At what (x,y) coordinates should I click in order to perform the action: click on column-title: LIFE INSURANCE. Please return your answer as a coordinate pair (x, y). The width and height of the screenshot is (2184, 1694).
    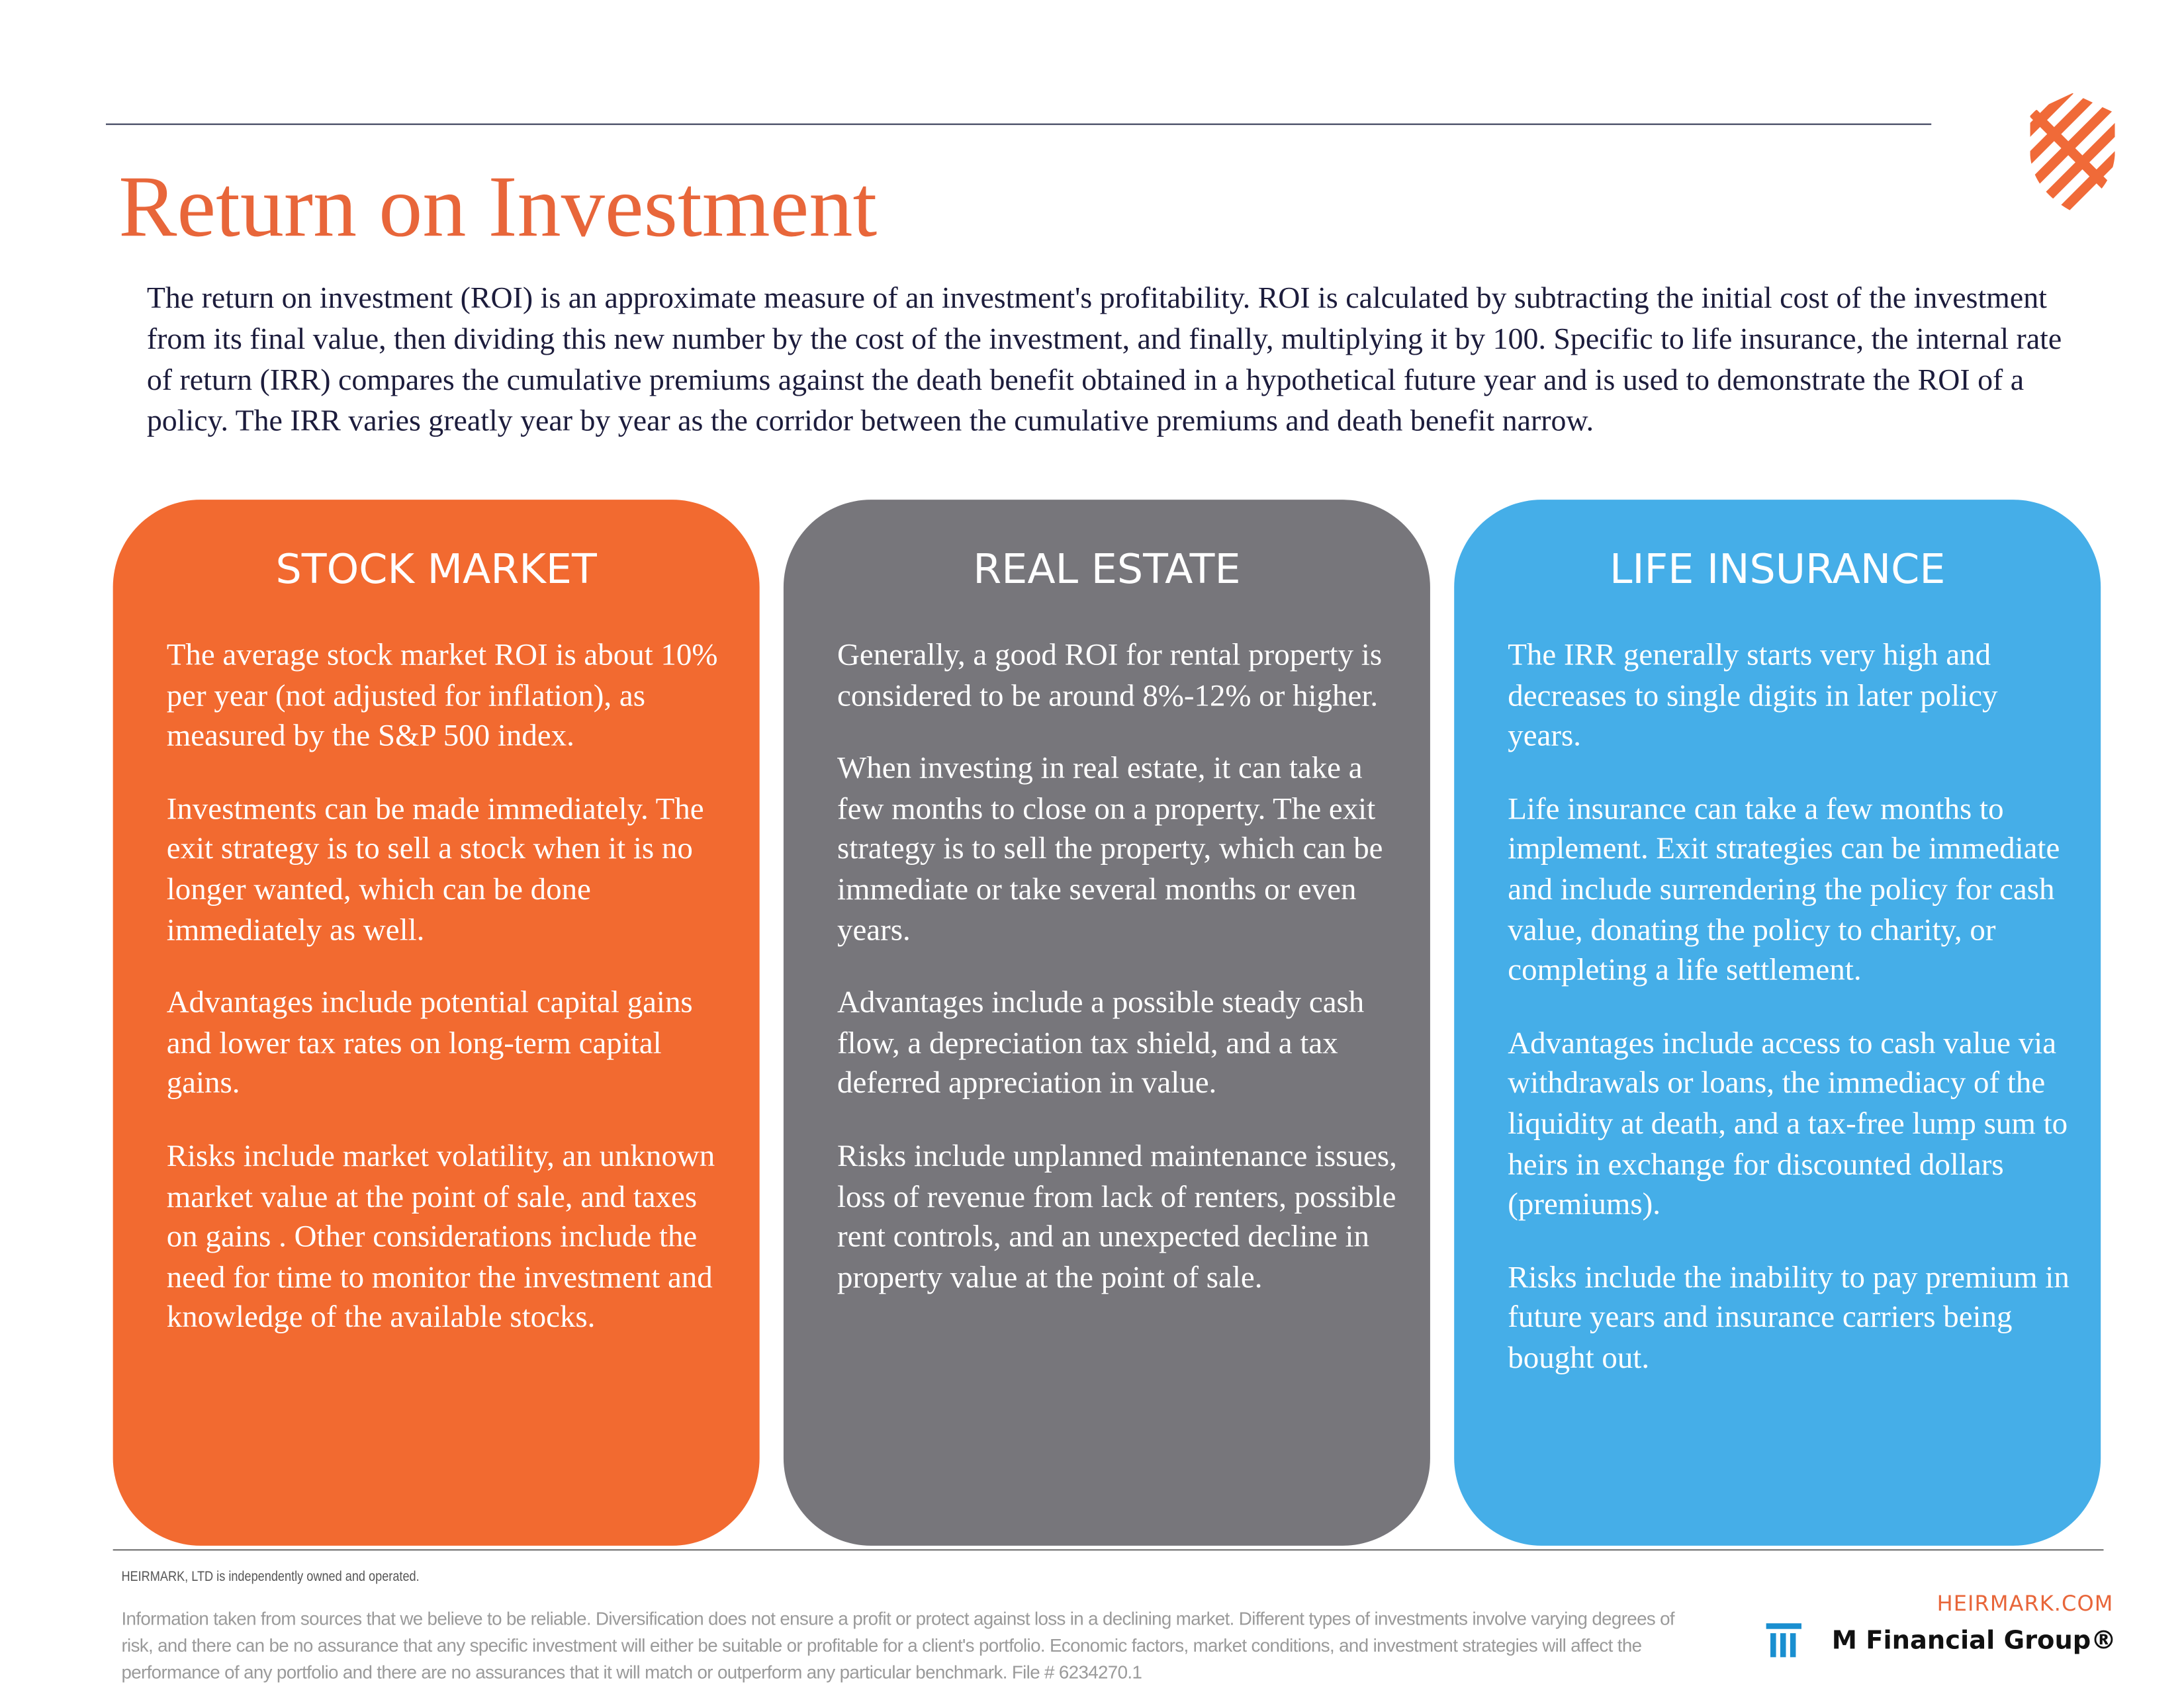
    Looking at the image, I should click on (1777, 569).